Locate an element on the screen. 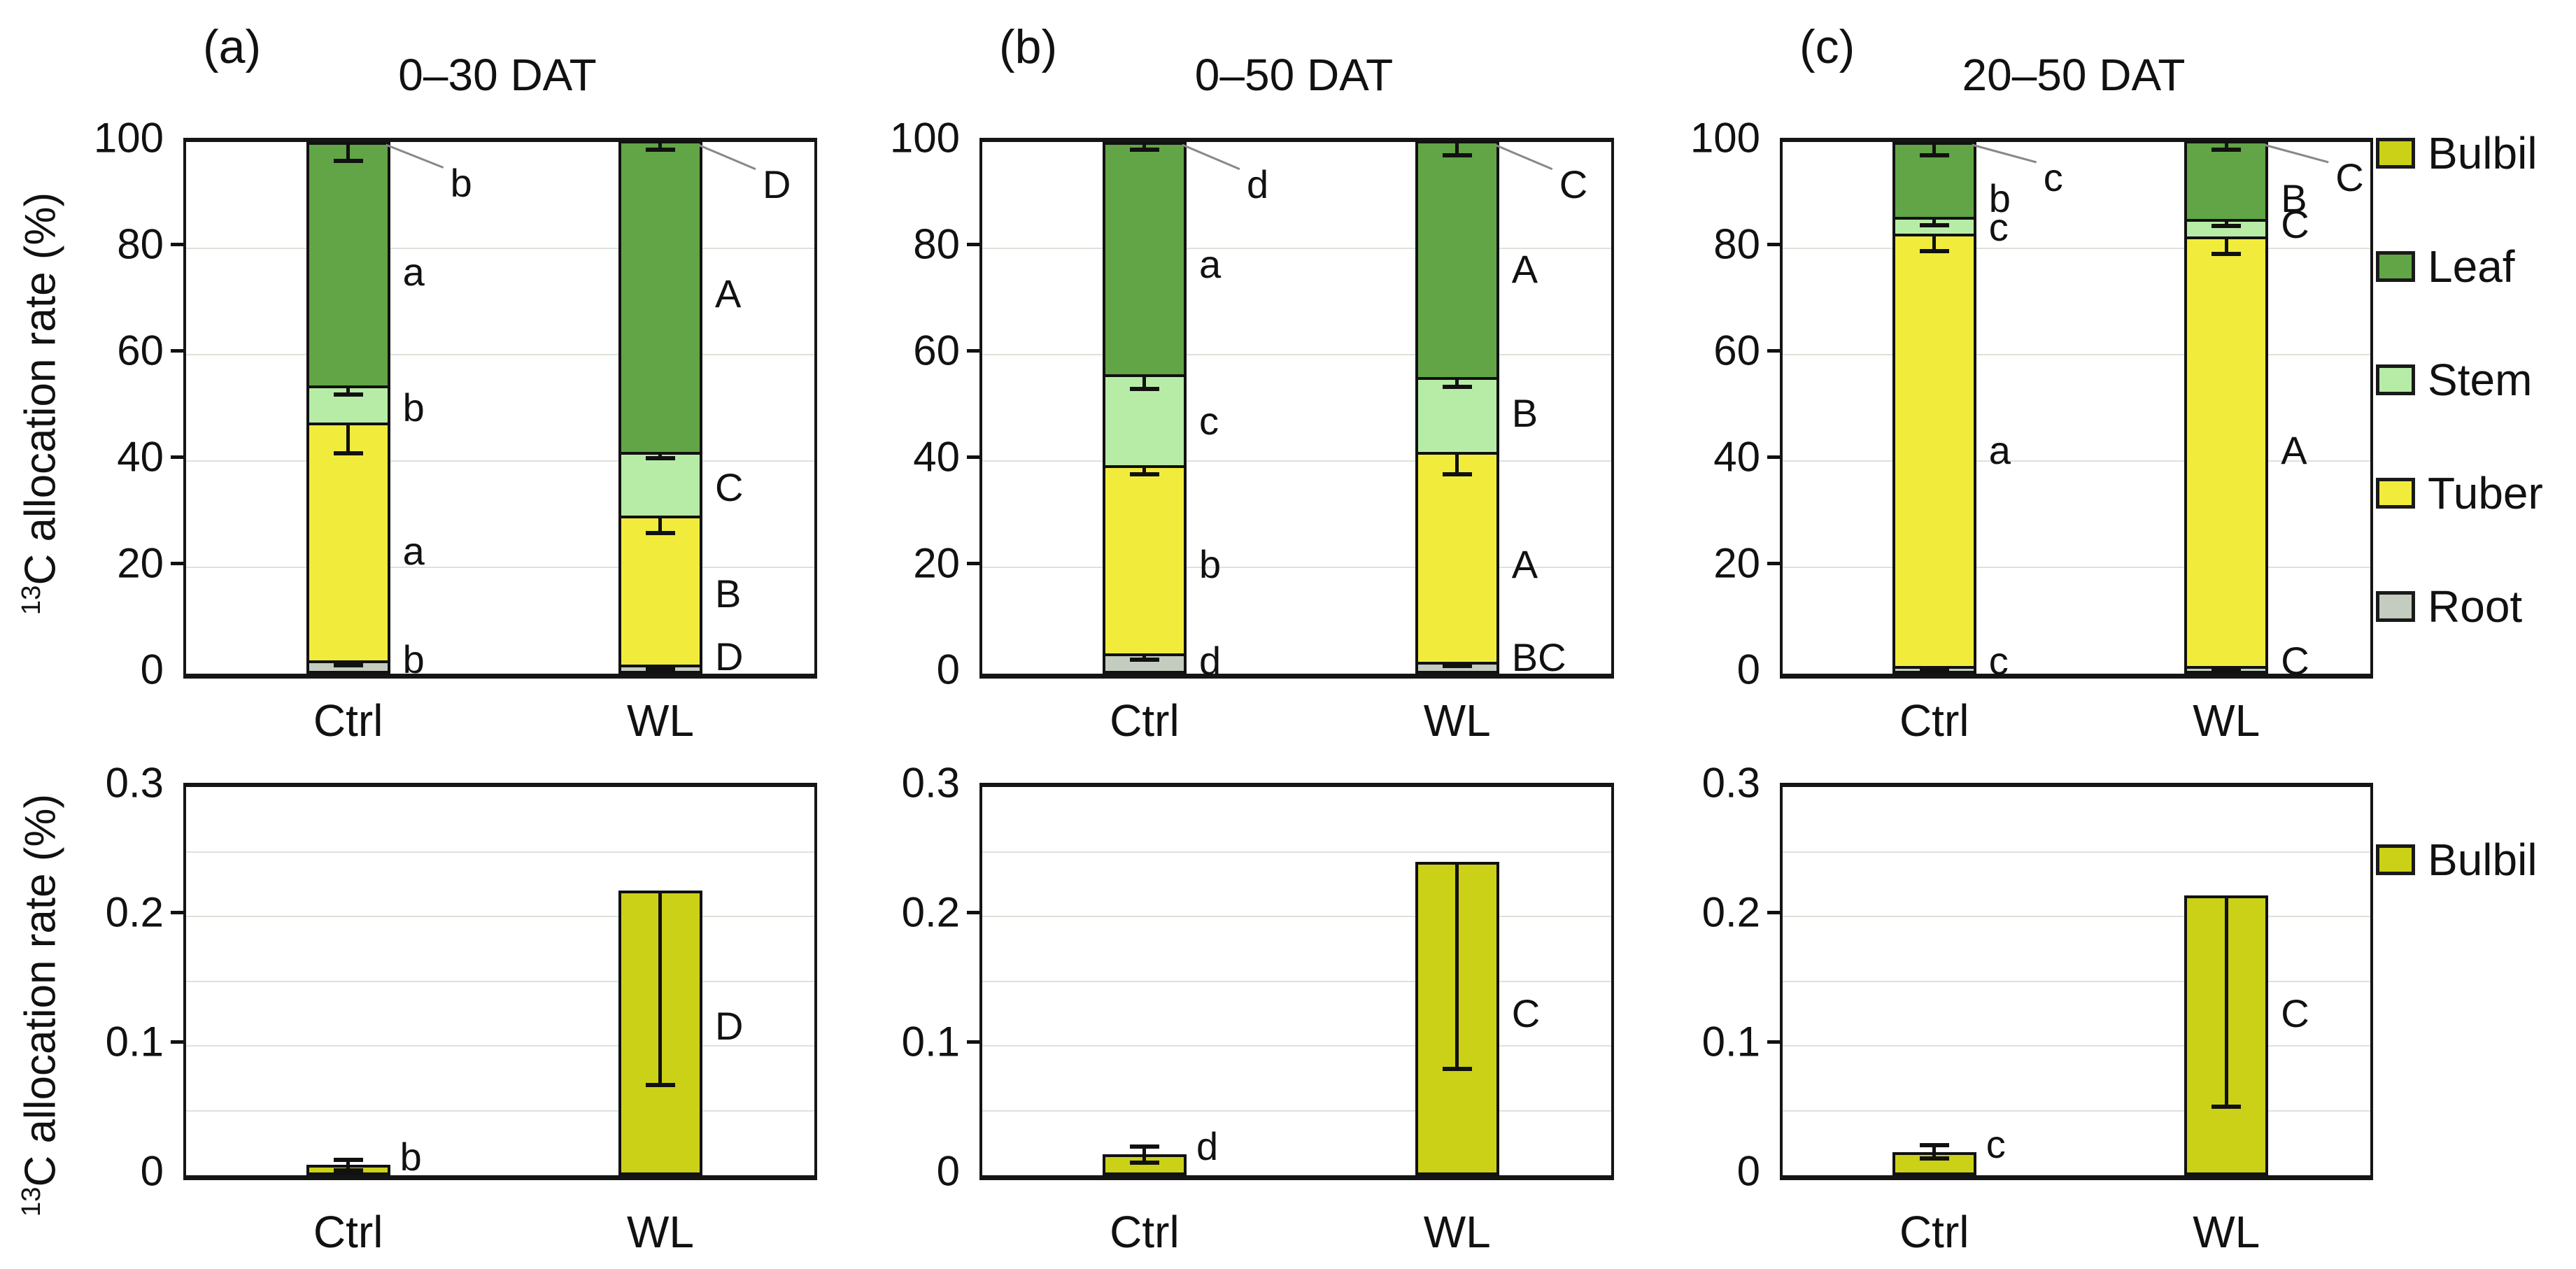  legend-swatch-bulbil is located at coordinates (2395, 154).